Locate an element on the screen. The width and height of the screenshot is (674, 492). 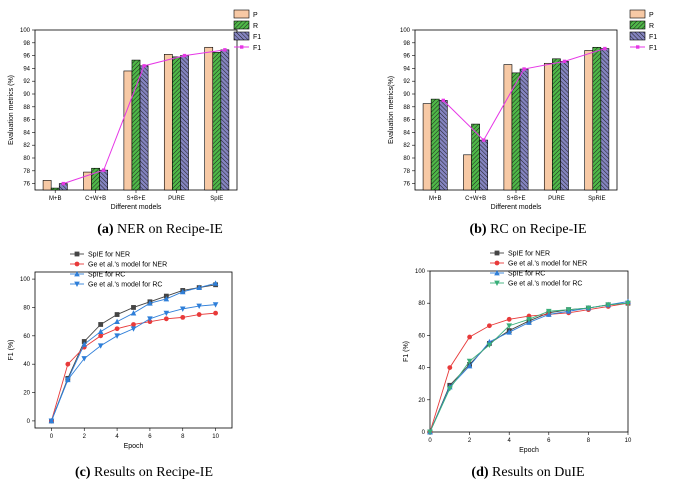
legend-swatch-a is located at coordinates (241, 25).